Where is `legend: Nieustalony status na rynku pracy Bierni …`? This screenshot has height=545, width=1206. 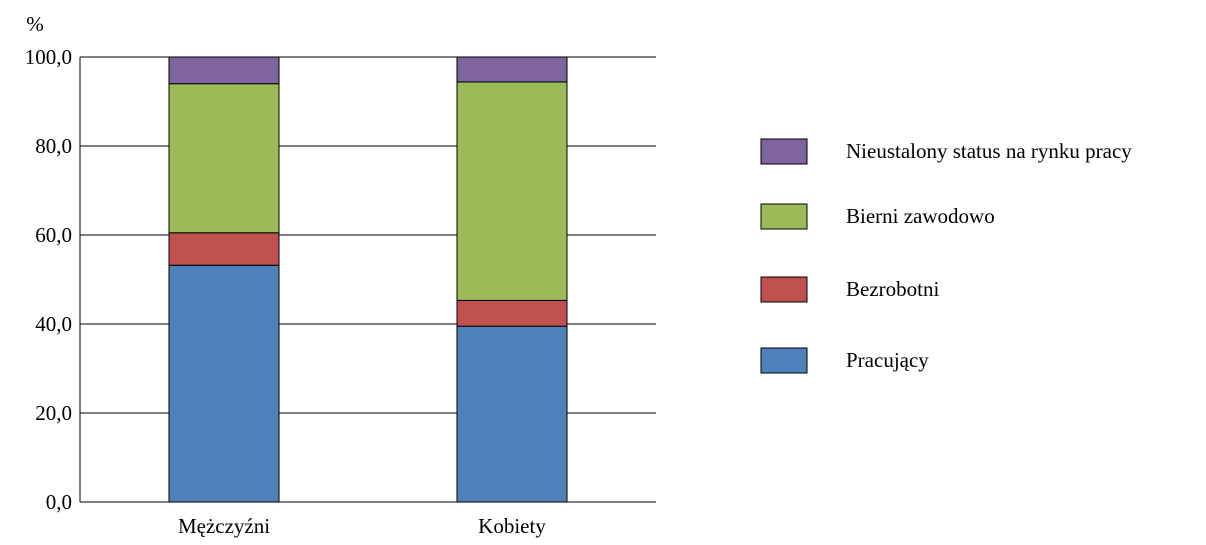
legend: Nieustalony status na rynku pracy Bierni … is located at coordinates (946, 256).